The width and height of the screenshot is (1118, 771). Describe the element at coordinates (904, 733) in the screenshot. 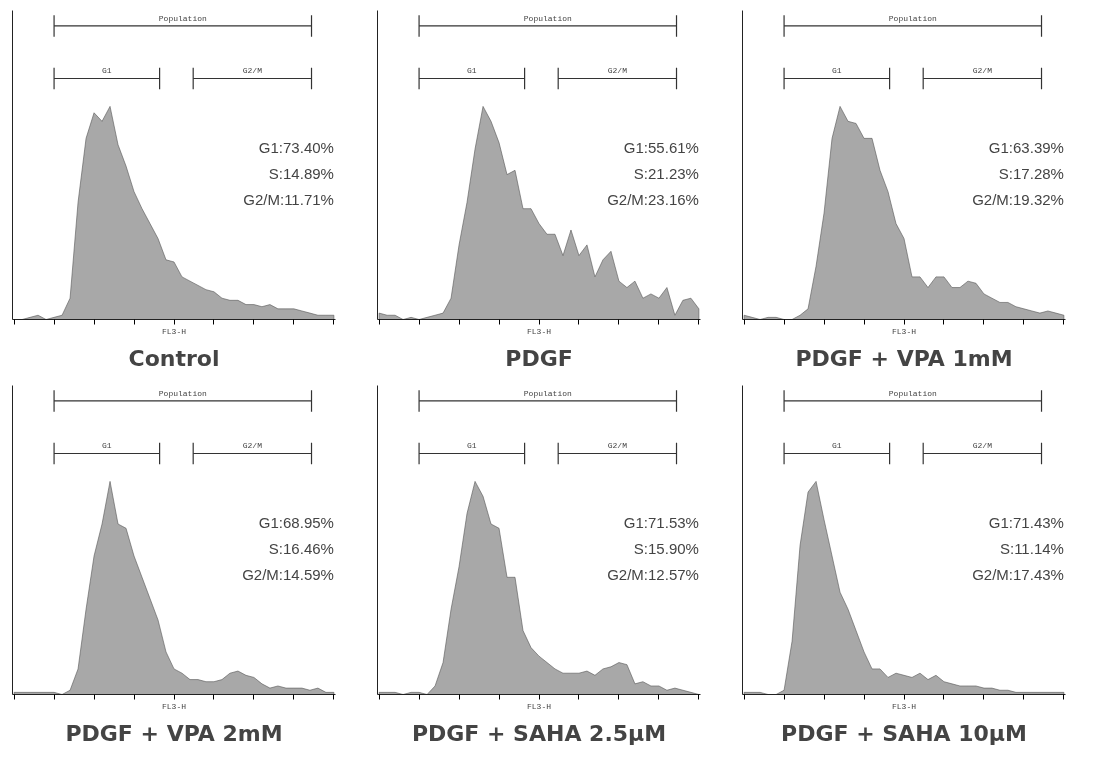

I see `text: PDGF + SAHA 10μM` at that location.